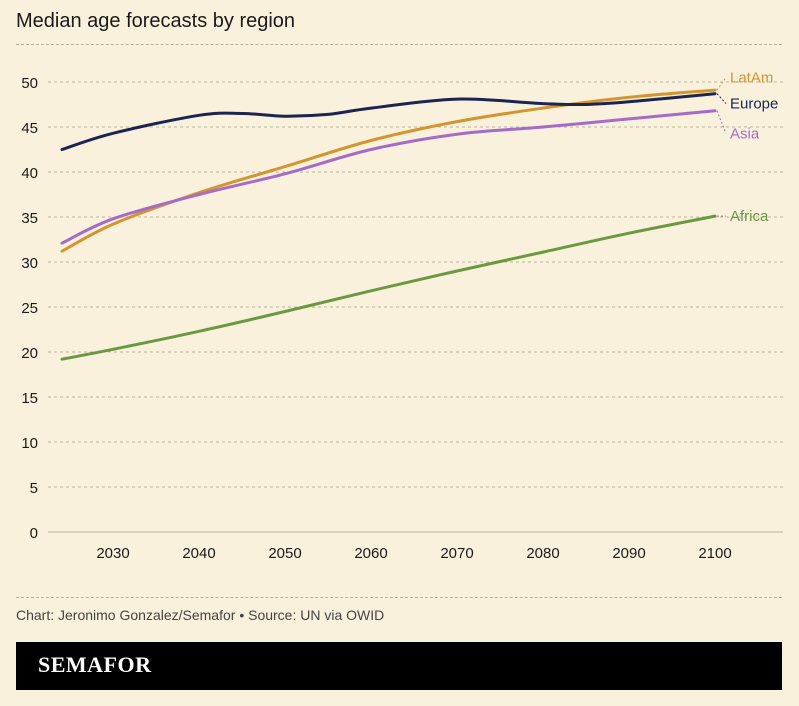 This screenshot has width=799, height=706. I want to click on title-divider, so click(399, 44).